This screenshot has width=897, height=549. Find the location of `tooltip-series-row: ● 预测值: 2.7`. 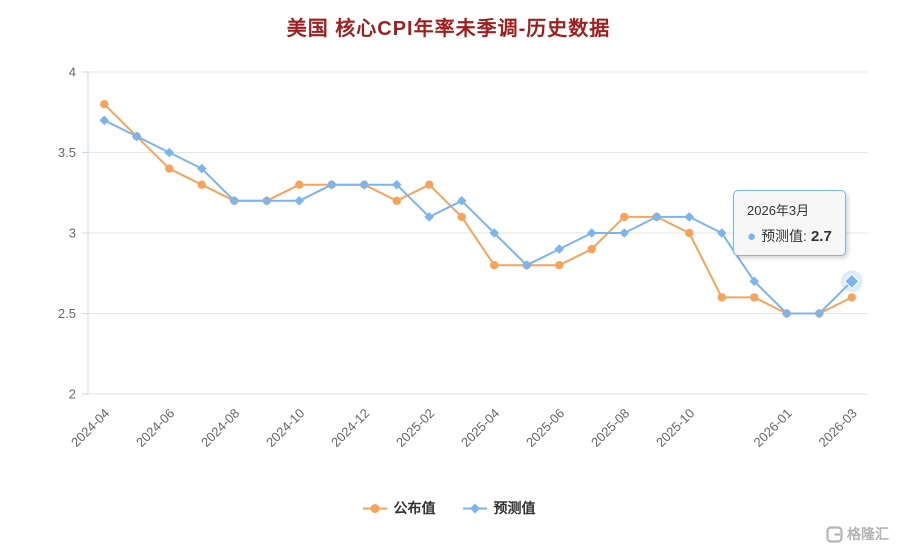

tooltip-series-row: ● 预测值: 2.7 is located at coordinates (789, 236).